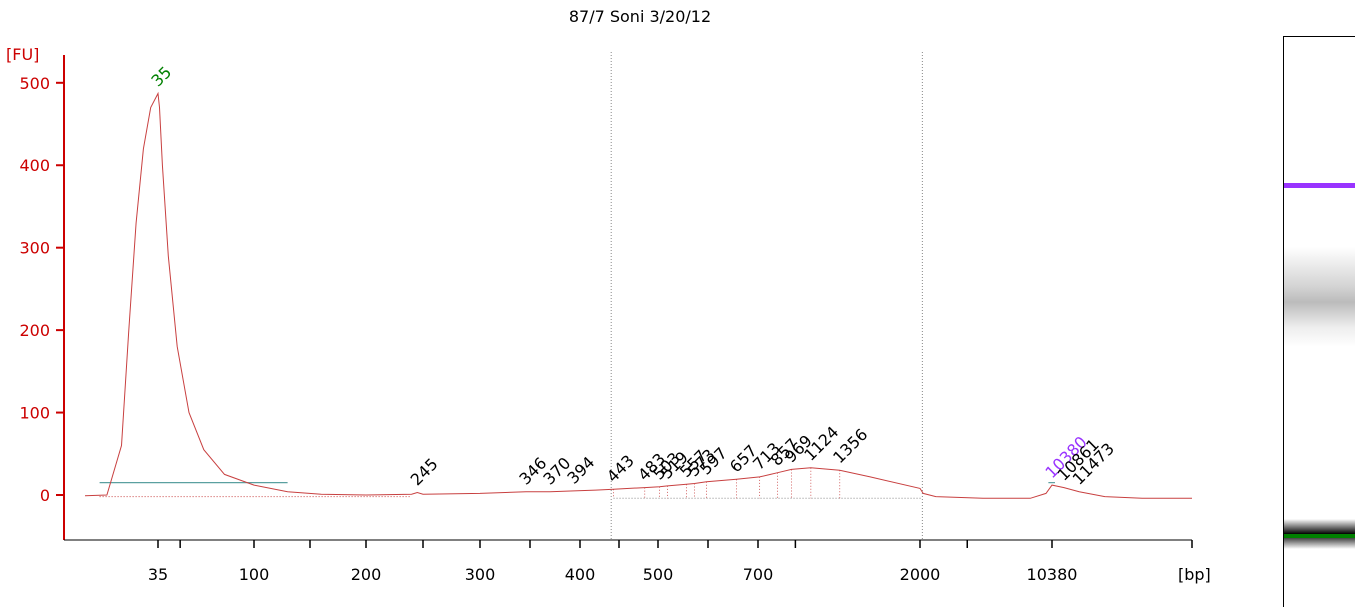  What do you see at coordinates (640, 16) in the screenshot?
I see `chart-title: 87/7 Soni 3/20/12` at bounding box center [640, 16].